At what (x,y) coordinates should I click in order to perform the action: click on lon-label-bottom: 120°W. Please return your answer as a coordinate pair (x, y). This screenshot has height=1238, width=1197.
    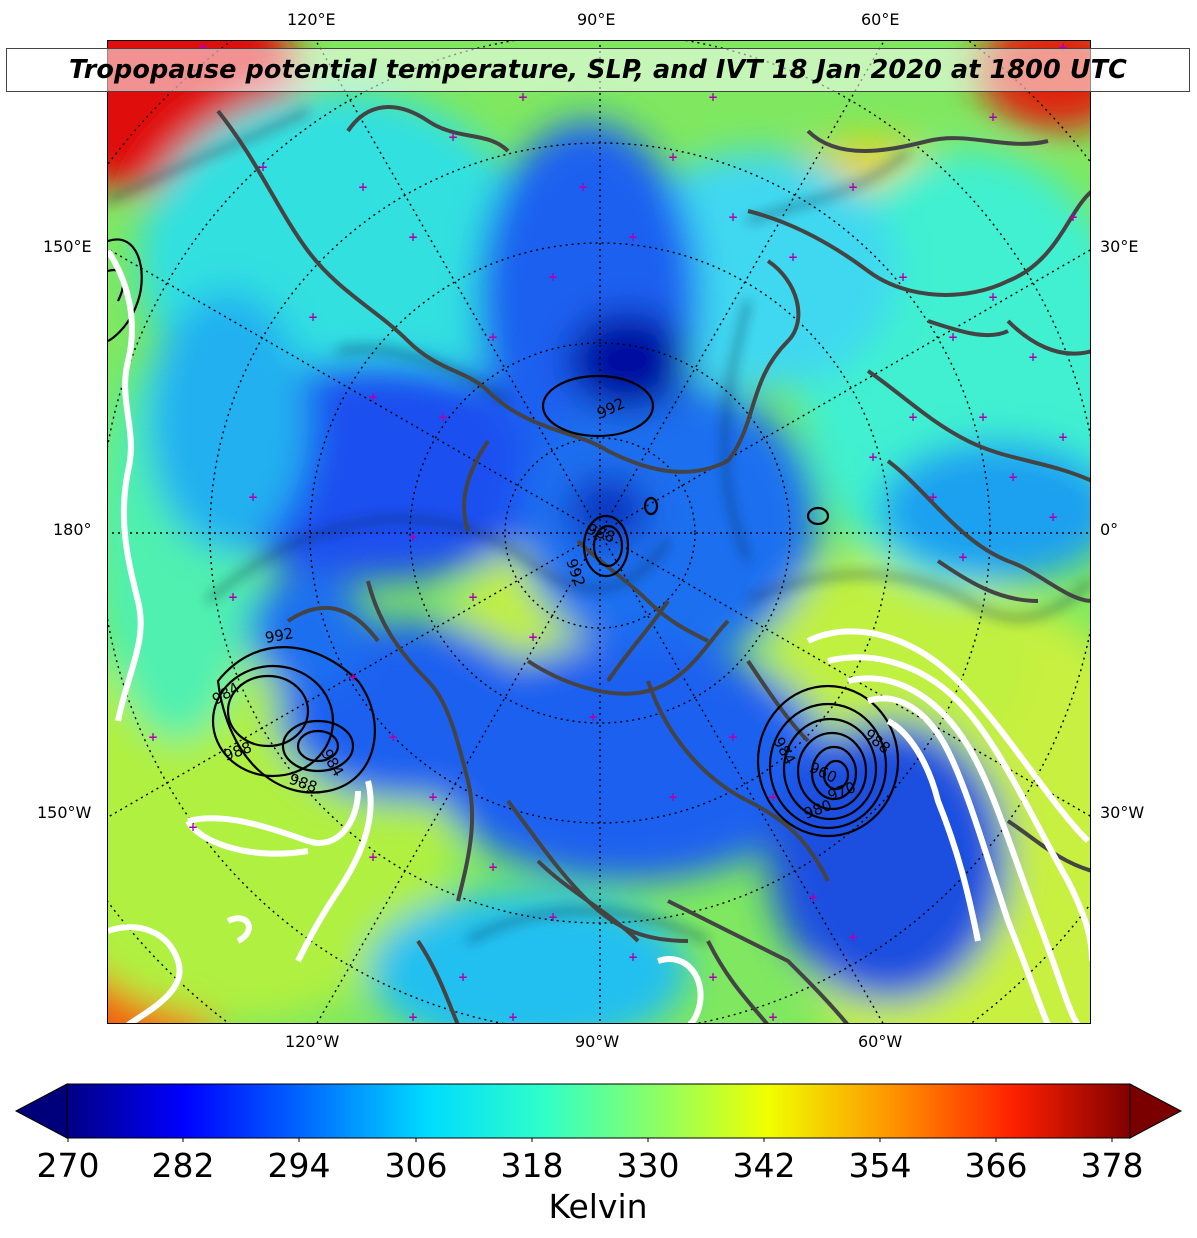
    Looking at the image, I should click on (312, 1041).